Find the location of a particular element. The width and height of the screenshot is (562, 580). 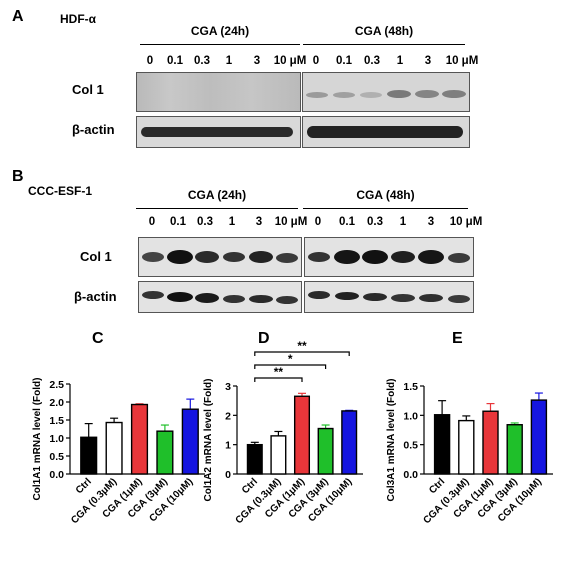

blot-actin-a-48h is located at coordinates (386, 132).